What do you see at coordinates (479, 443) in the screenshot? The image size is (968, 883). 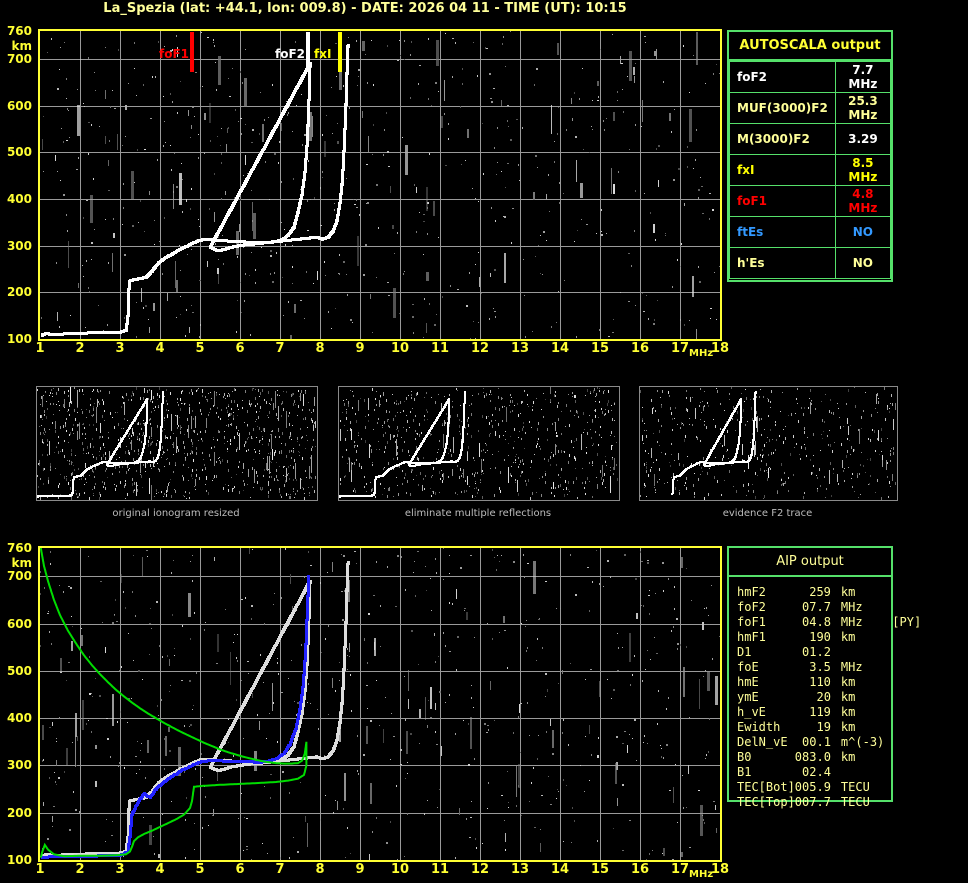 I see `thumbnail-eliminate-multiple-reflections` at bounding box center [479, 443].